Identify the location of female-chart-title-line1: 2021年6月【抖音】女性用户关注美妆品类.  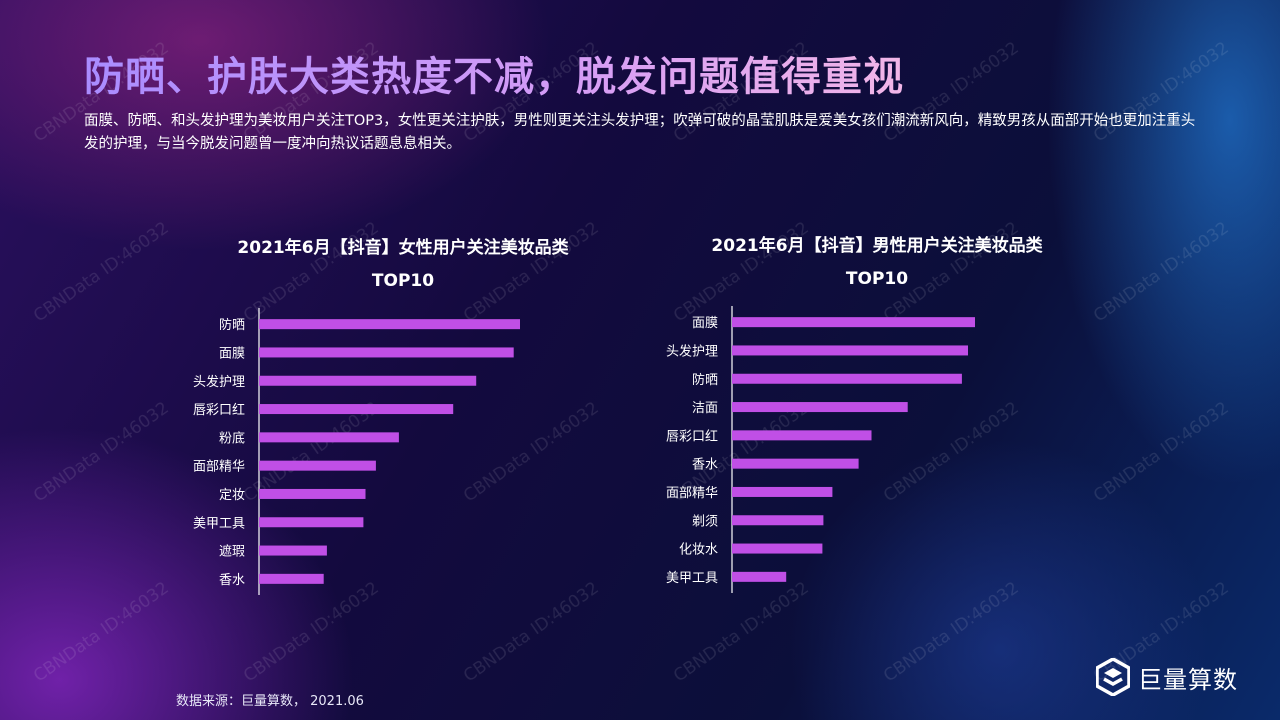
(403, 248).